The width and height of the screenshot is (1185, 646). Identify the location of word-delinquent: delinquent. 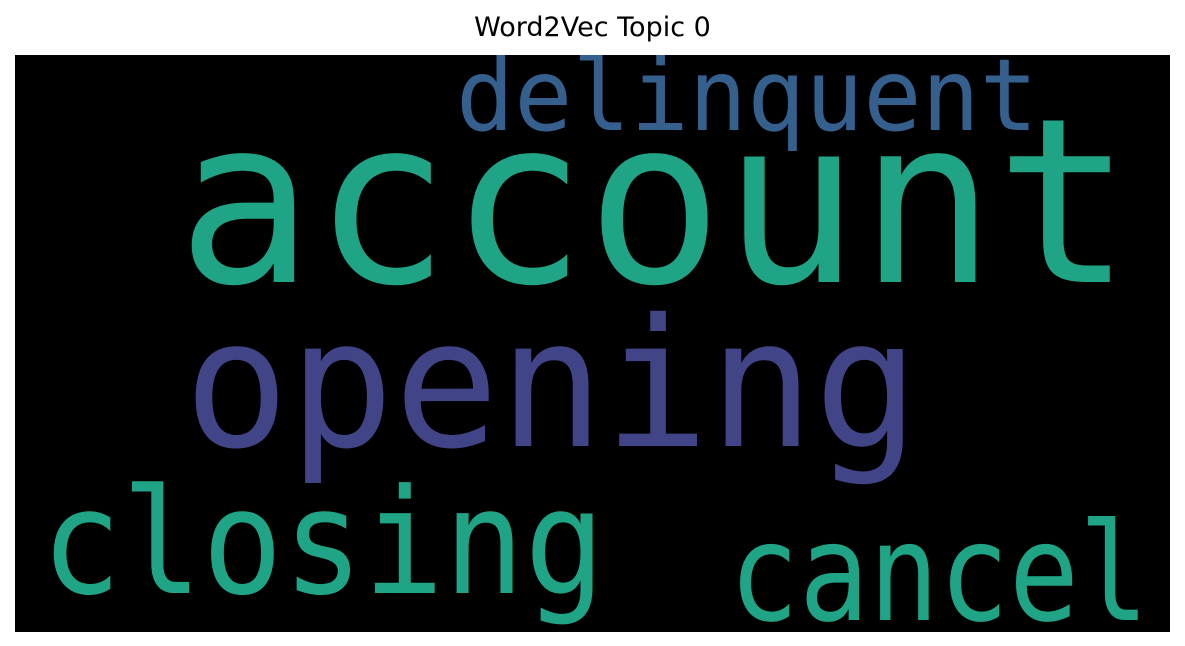
(747, 104).